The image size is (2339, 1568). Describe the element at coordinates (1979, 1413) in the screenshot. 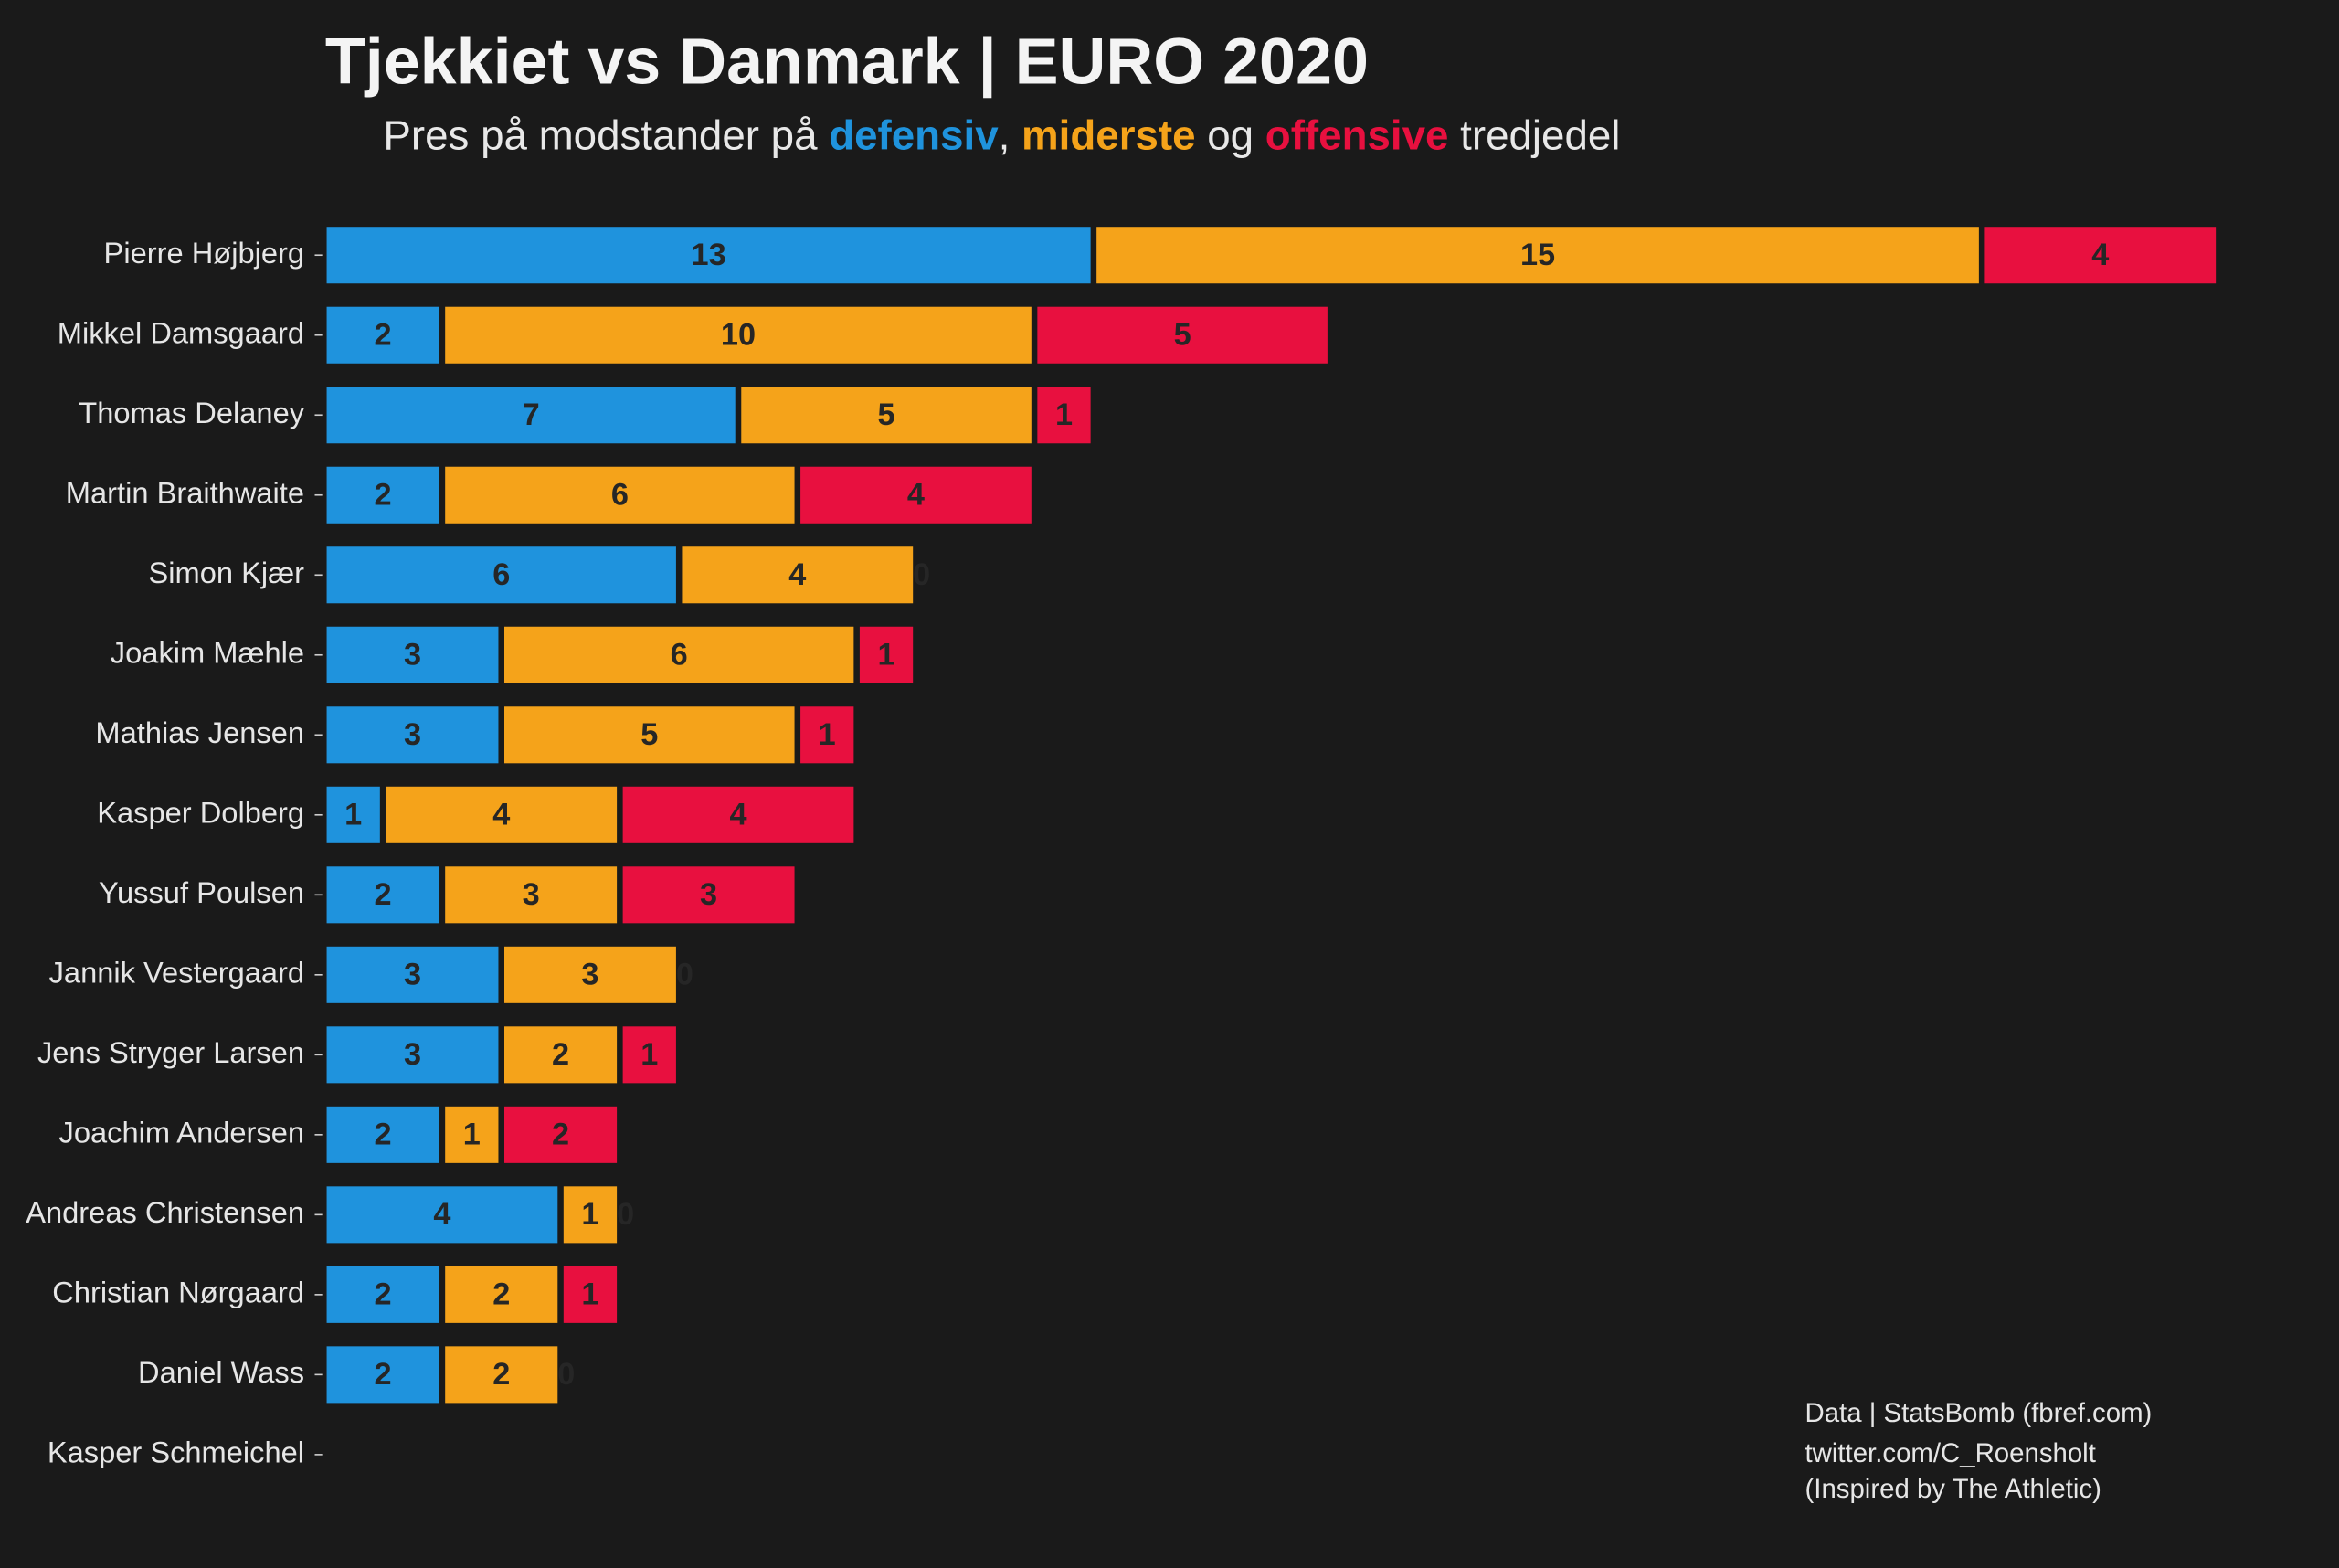

I see `caption: Data | StatsBomb (fbref.com)` at that location.